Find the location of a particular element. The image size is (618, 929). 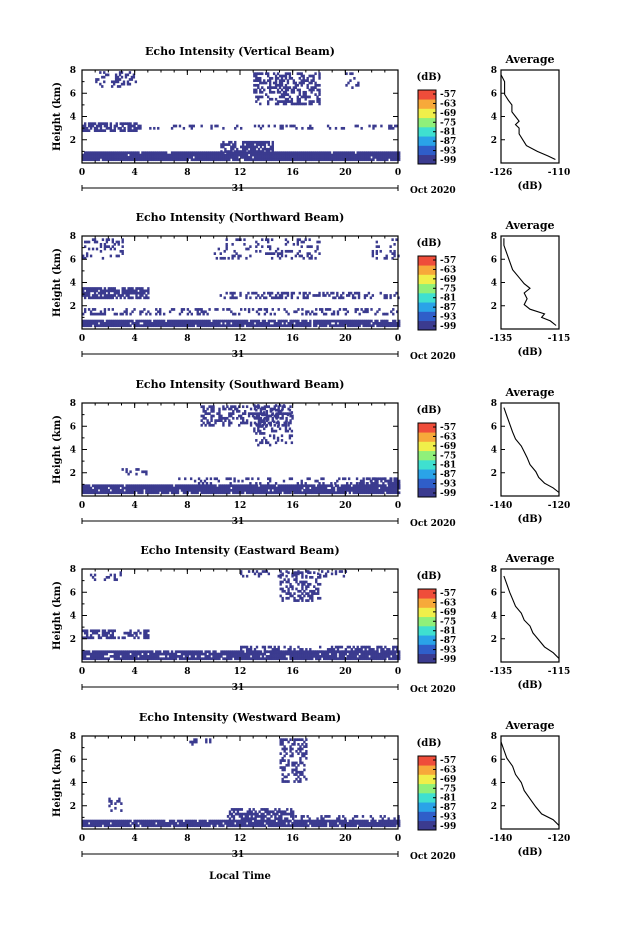

avg-y-tick-label: 8 is located at coordinates (494, 71).